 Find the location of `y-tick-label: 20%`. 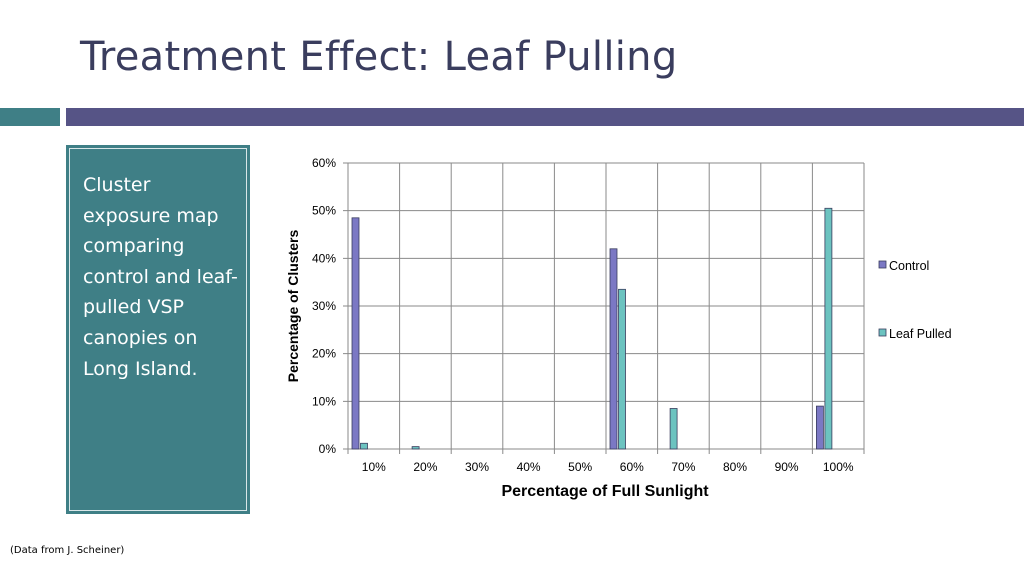

y-tick-label: 20% is located at coordinates (324, 354).